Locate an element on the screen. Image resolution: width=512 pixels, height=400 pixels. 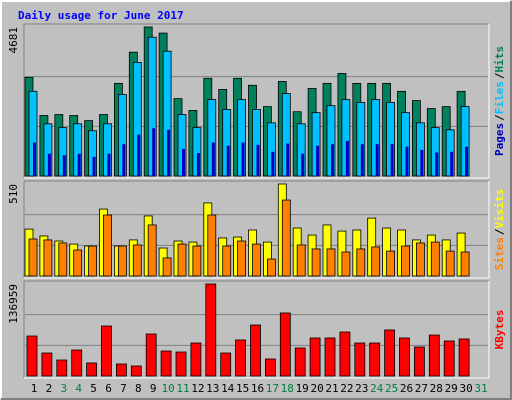
x-tick-label: 23 is located at coordinates (361, 388).